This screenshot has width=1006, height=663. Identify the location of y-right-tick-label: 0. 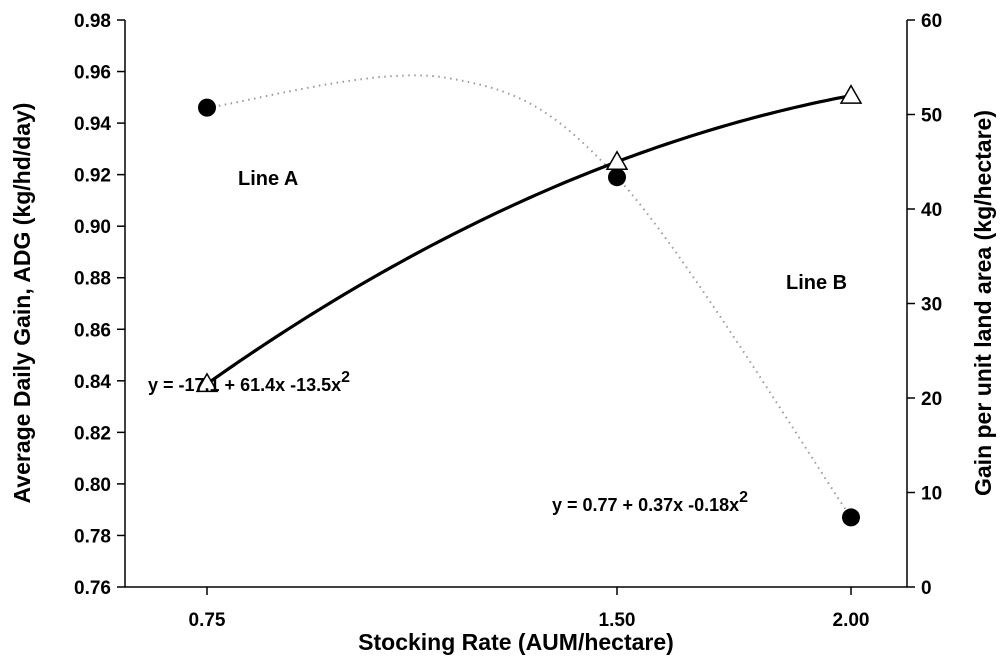
(926, 588).